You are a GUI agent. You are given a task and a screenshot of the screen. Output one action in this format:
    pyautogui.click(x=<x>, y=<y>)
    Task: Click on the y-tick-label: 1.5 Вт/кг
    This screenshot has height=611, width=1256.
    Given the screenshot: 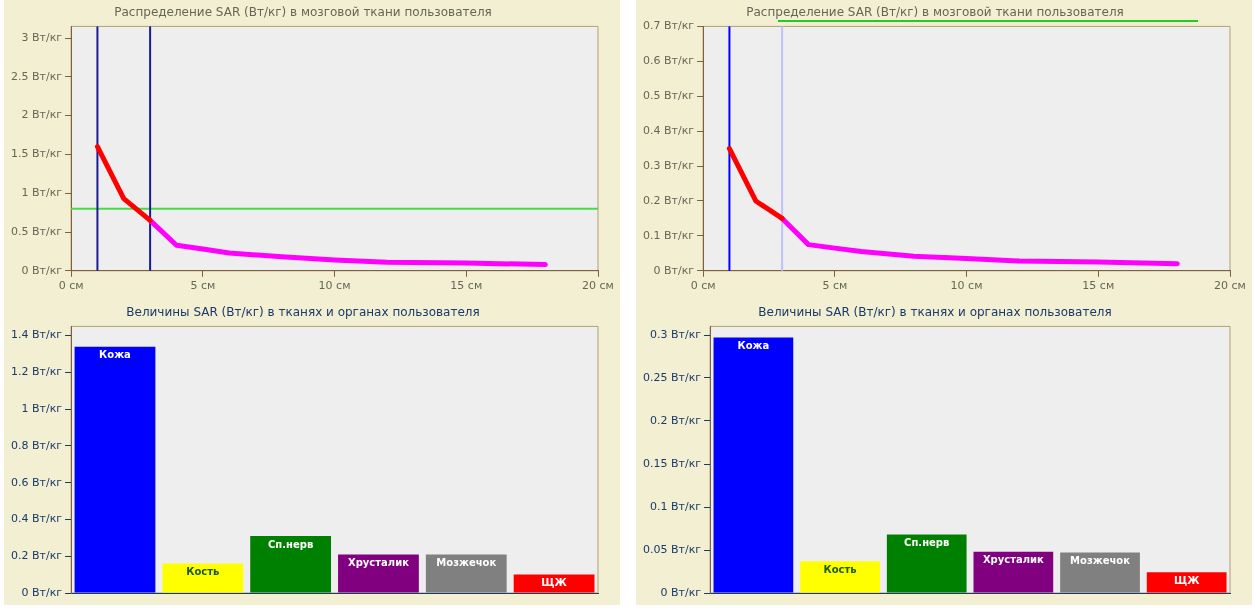 What is the action you would take?
    pyautogui.click(x=37, y=154)
    